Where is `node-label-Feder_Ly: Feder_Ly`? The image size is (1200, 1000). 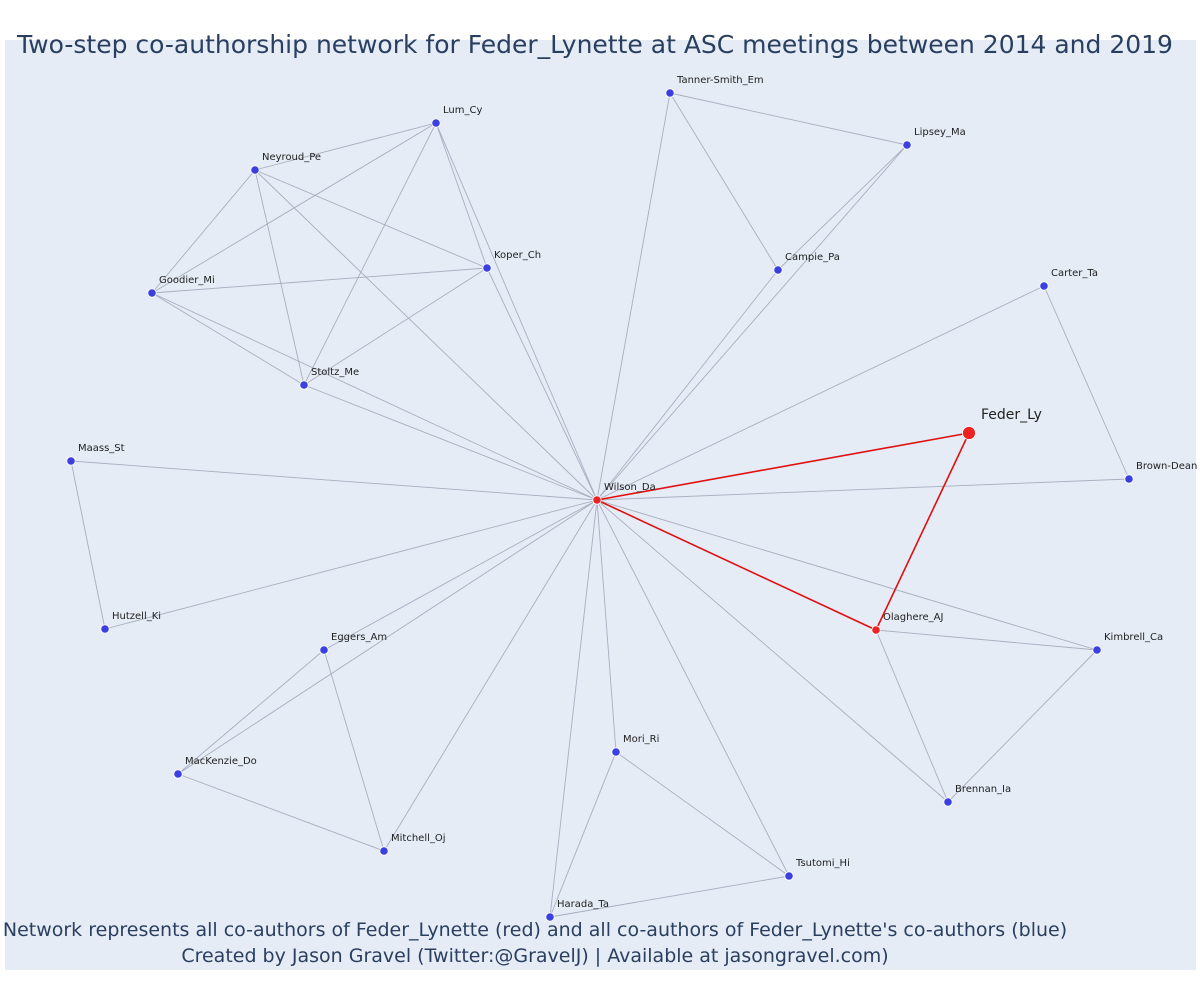
node-label-Feder_Ly: Feder_Ly is located at coordinates (1011, 415).